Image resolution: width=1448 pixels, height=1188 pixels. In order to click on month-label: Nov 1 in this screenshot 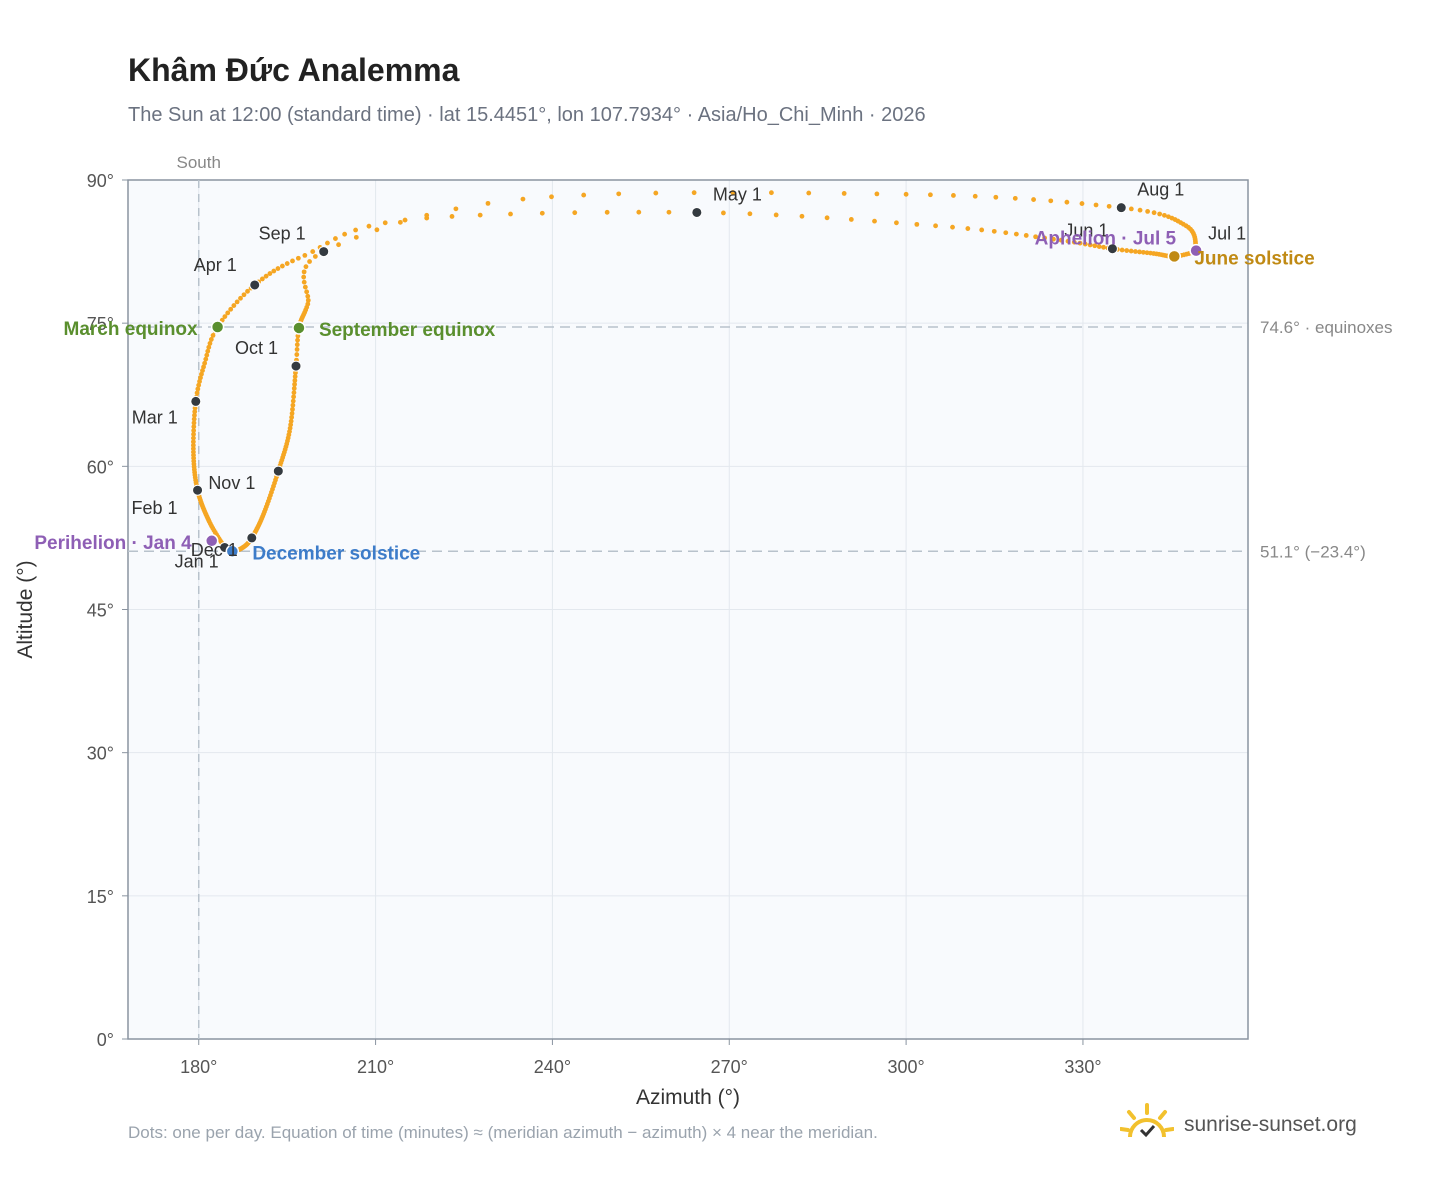, I will do `click(231, 483)`.